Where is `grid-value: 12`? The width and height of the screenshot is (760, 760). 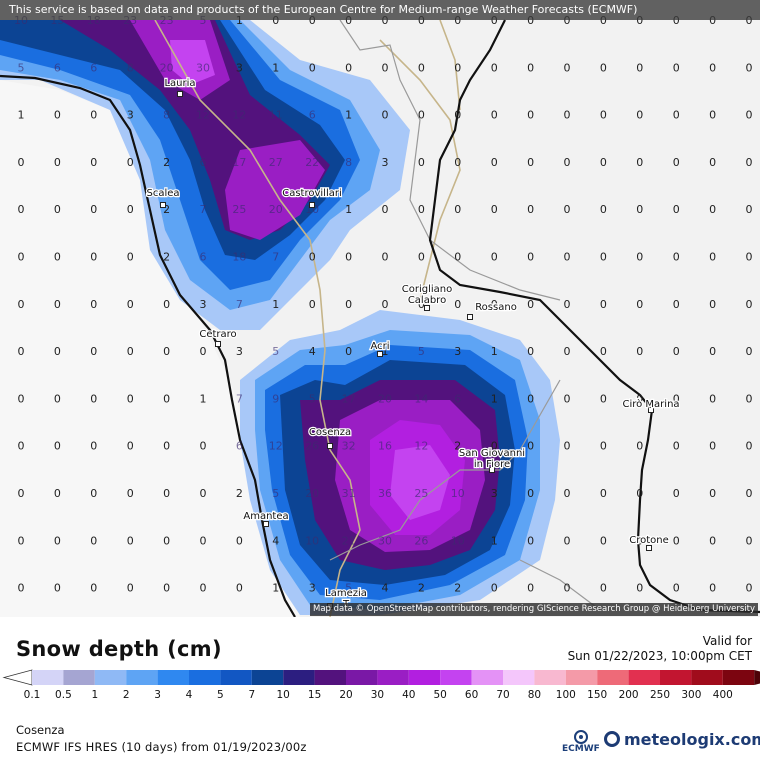
grid-value: 12 is located at coordinates (203, 115).